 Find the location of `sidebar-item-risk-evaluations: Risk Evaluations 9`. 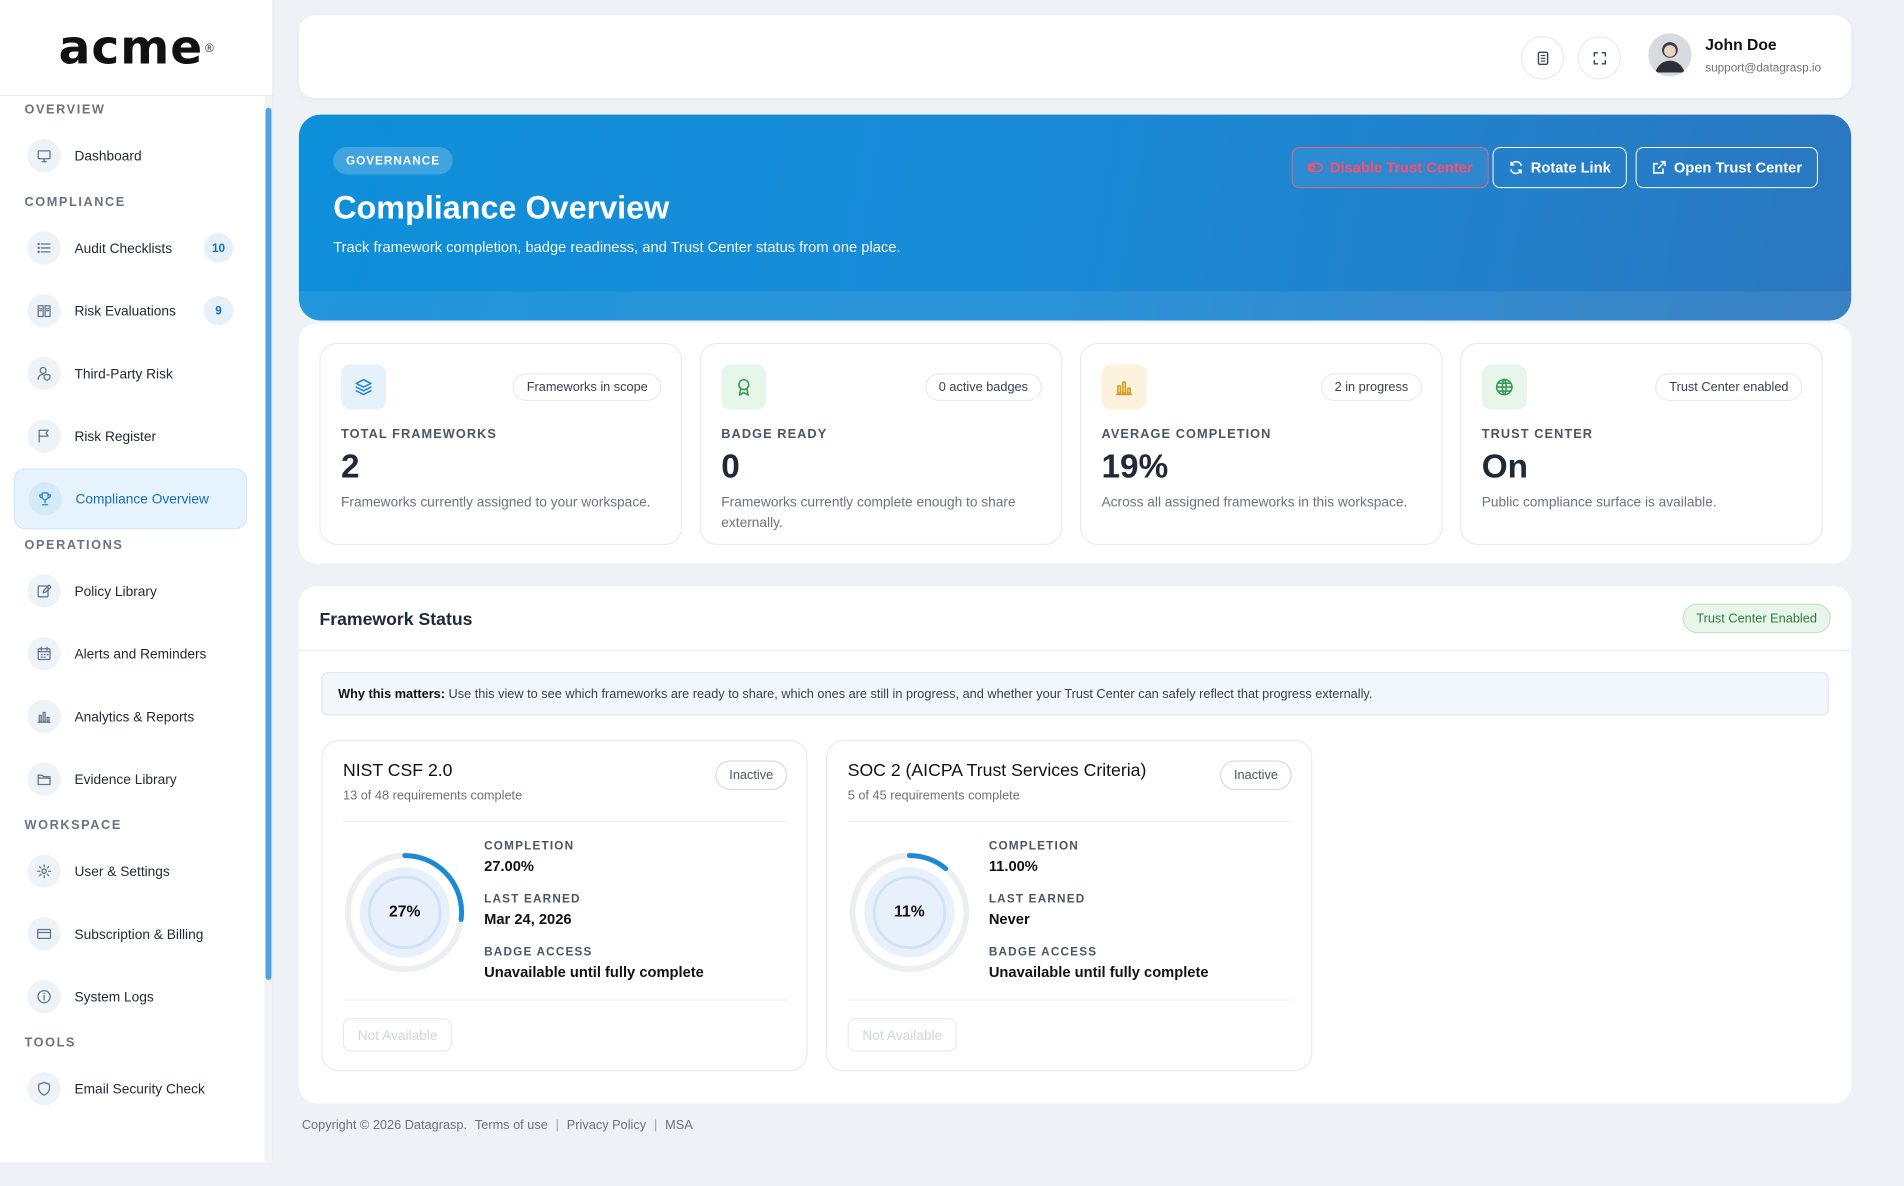

sidebar-item-risk-evaluations: Risk Evaluations 9 is located at coordinates (130, 310).